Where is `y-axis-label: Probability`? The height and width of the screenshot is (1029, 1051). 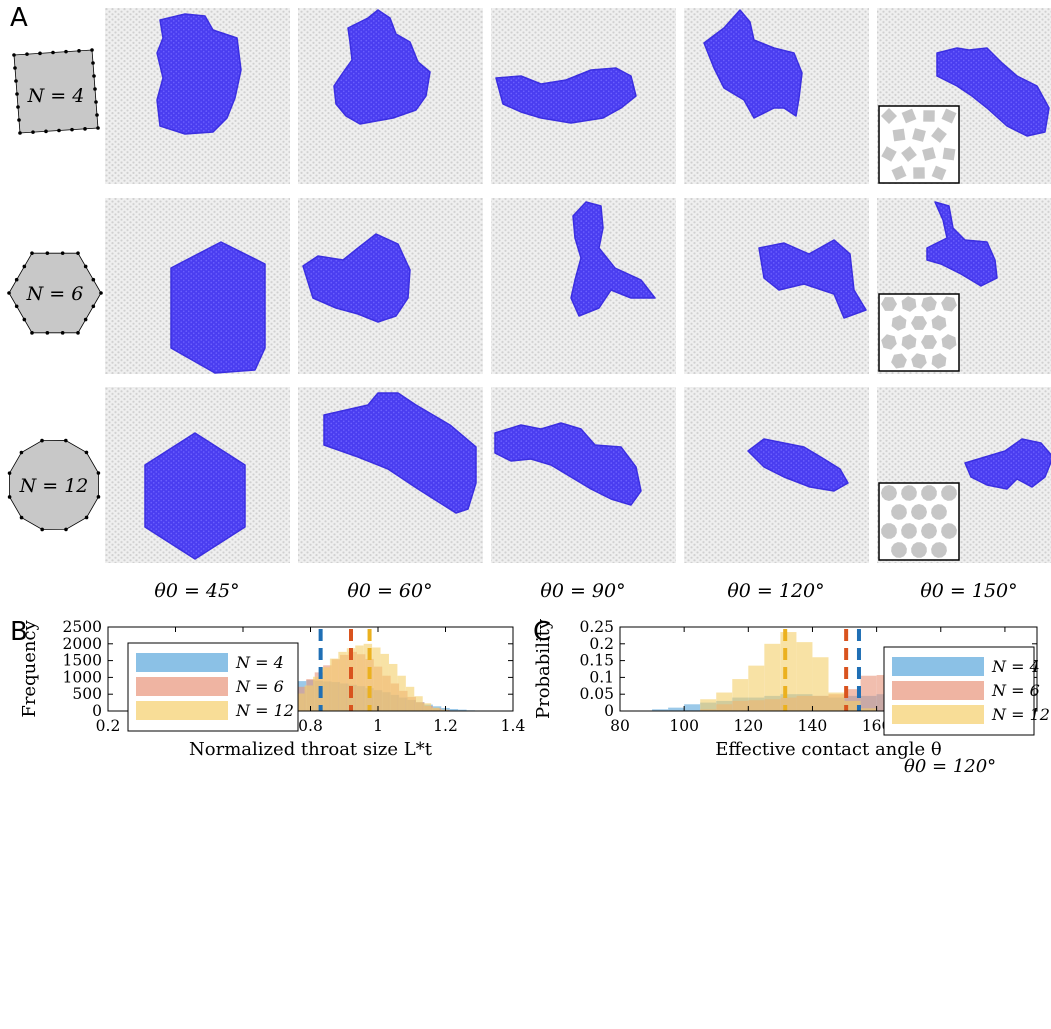 y-axis-label: Probability is located at coordinates (543, 668).